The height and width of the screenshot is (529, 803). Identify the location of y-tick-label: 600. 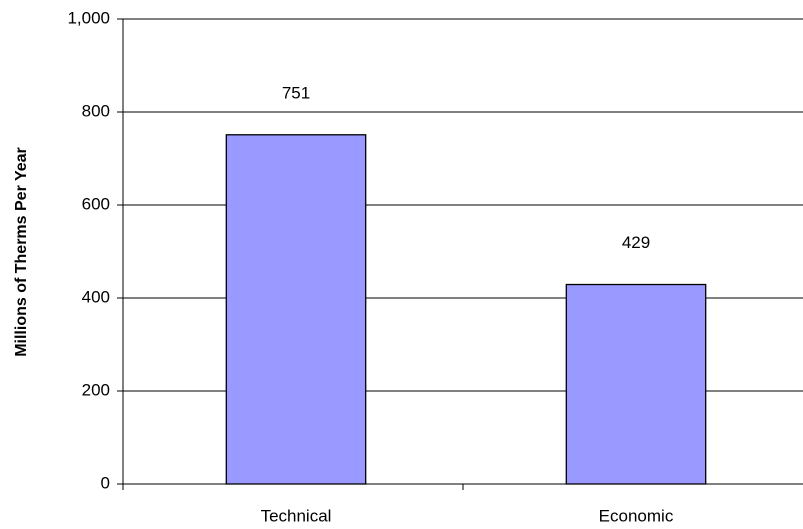
(96, 203).